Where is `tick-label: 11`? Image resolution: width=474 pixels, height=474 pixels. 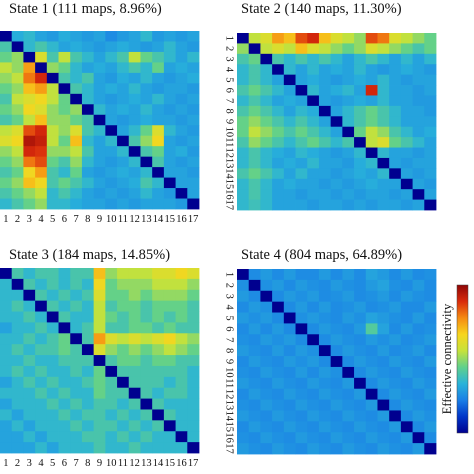 tick-label: 11 is located at coordinates (229, 142).